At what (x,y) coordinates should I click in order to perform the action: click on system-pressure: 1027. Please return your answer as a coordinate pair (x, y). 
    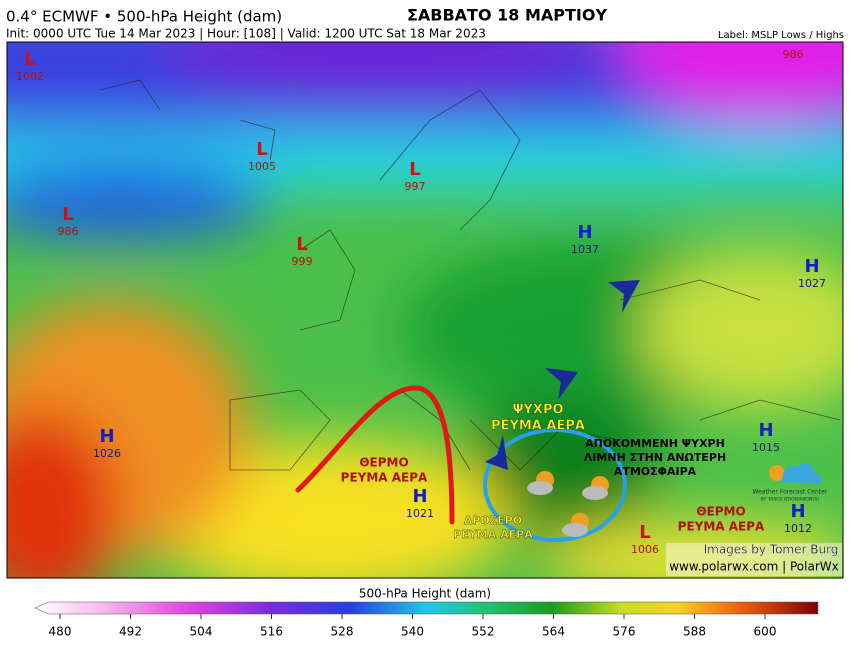
    Looking at the image, I should click on (812, 283).